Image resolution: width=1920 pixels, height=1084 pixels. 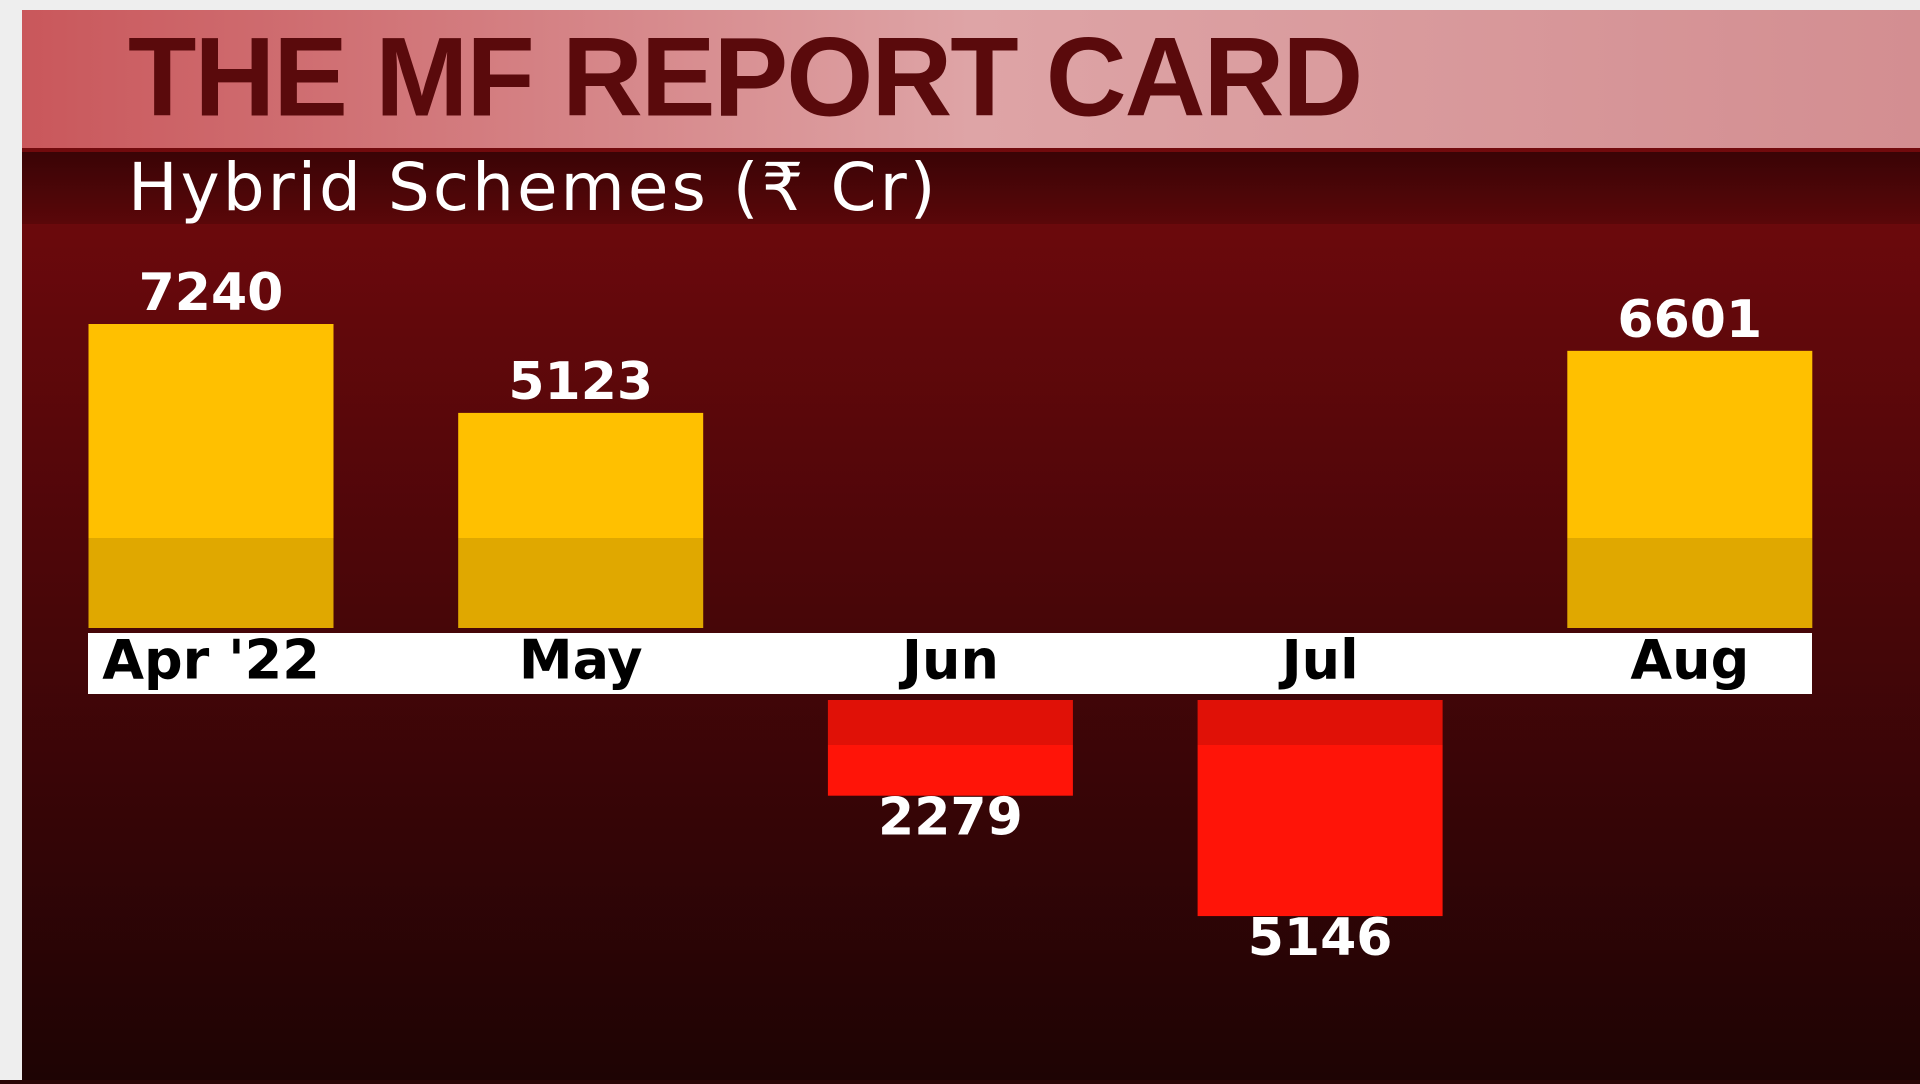 I want to click on category-strip, so click(x=950, y=663).